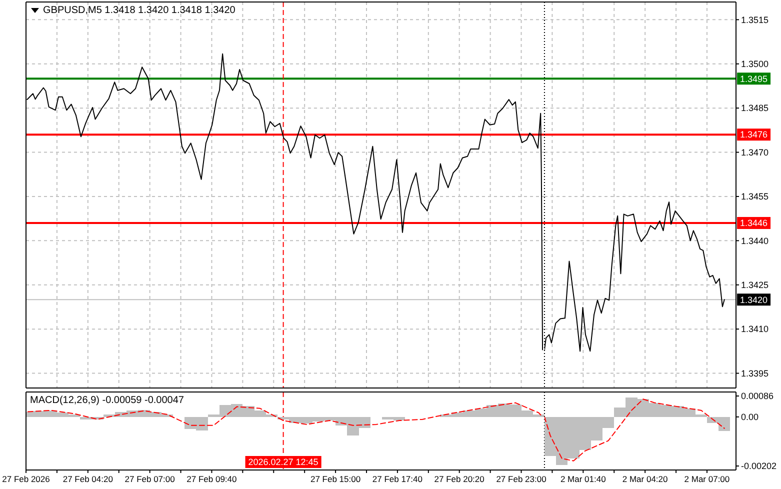 The width and height of the screenshot is (781, 489). I want to click on y-tick-label: -0.00202, so click(759, 466).